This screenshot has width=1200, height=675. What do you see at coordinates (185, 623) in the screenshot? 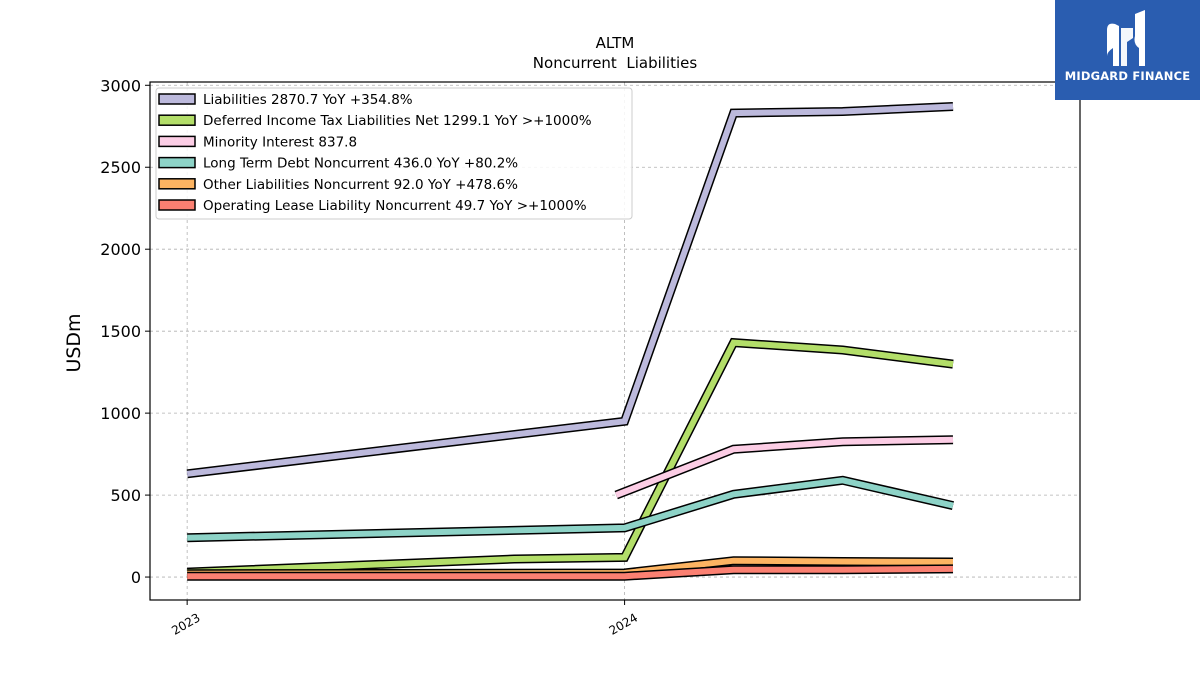
I see `x-tick-label: 2023` at bounding box center [185, 623].